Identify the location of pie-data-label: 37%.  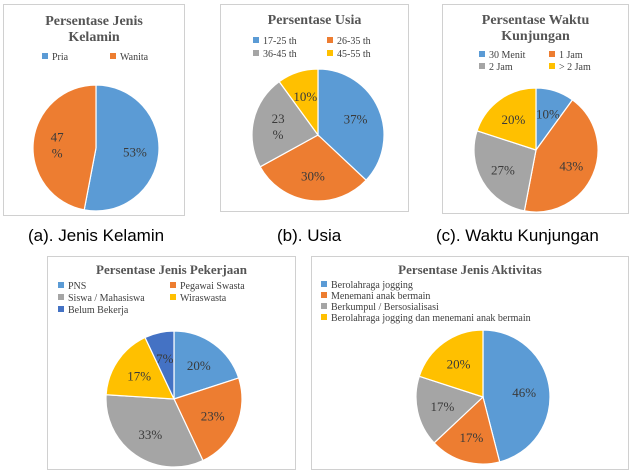
(356, 119).